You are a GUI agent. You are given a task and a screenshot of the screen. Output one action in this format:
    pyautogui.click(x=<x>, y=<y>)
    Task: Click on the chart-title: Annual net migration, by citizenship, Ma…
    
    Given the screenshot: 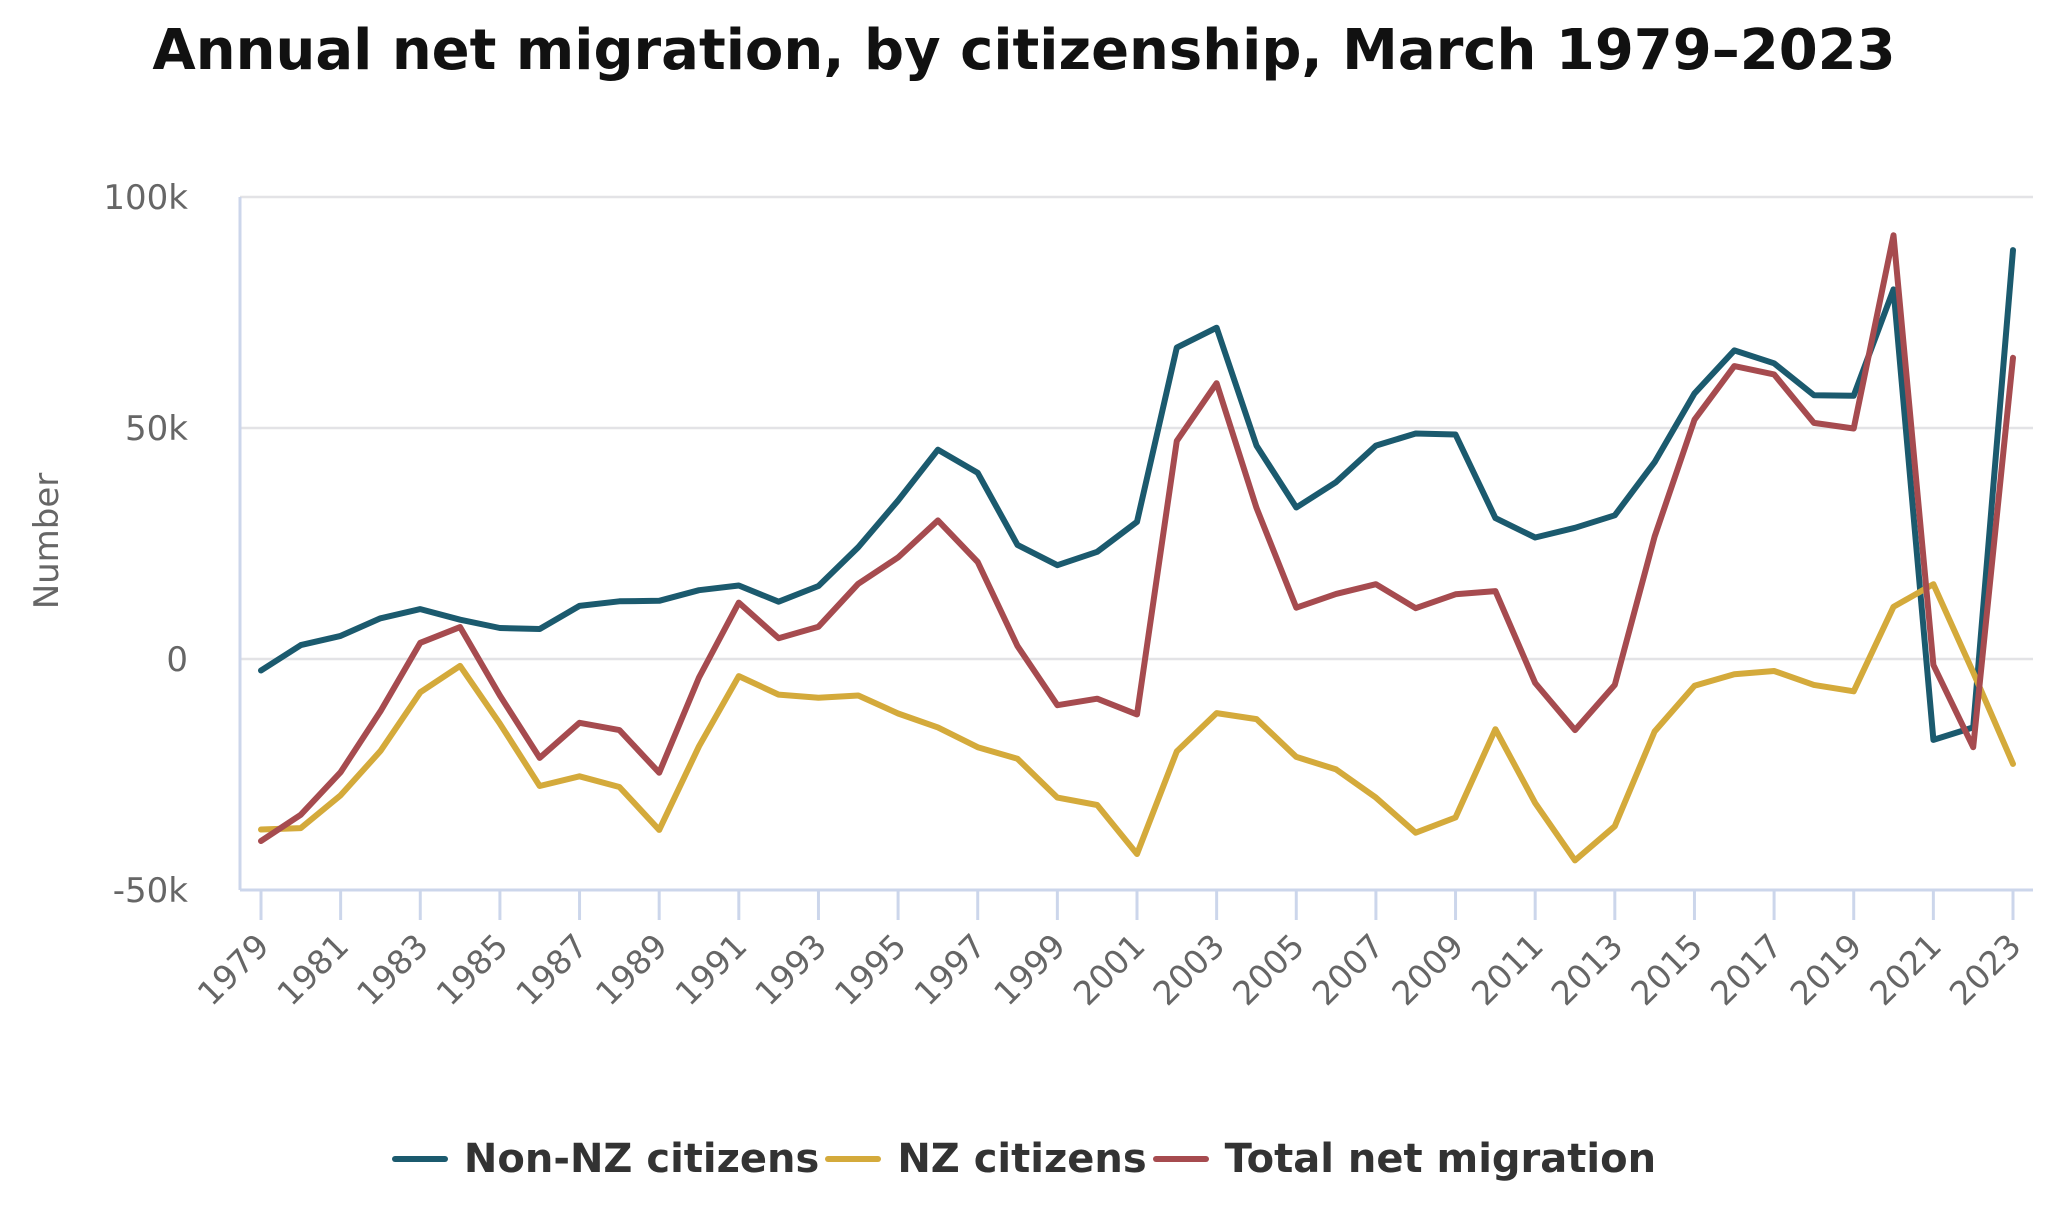 What is the action you would take?
    pyautogui.click(x=1024, y=50)
    